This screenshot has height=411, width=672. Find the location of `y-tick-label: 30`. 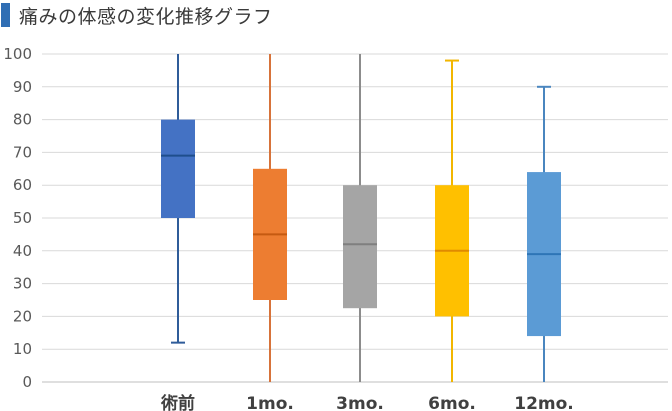

y-tick-label: 30 is located at coordinates (22, 284).